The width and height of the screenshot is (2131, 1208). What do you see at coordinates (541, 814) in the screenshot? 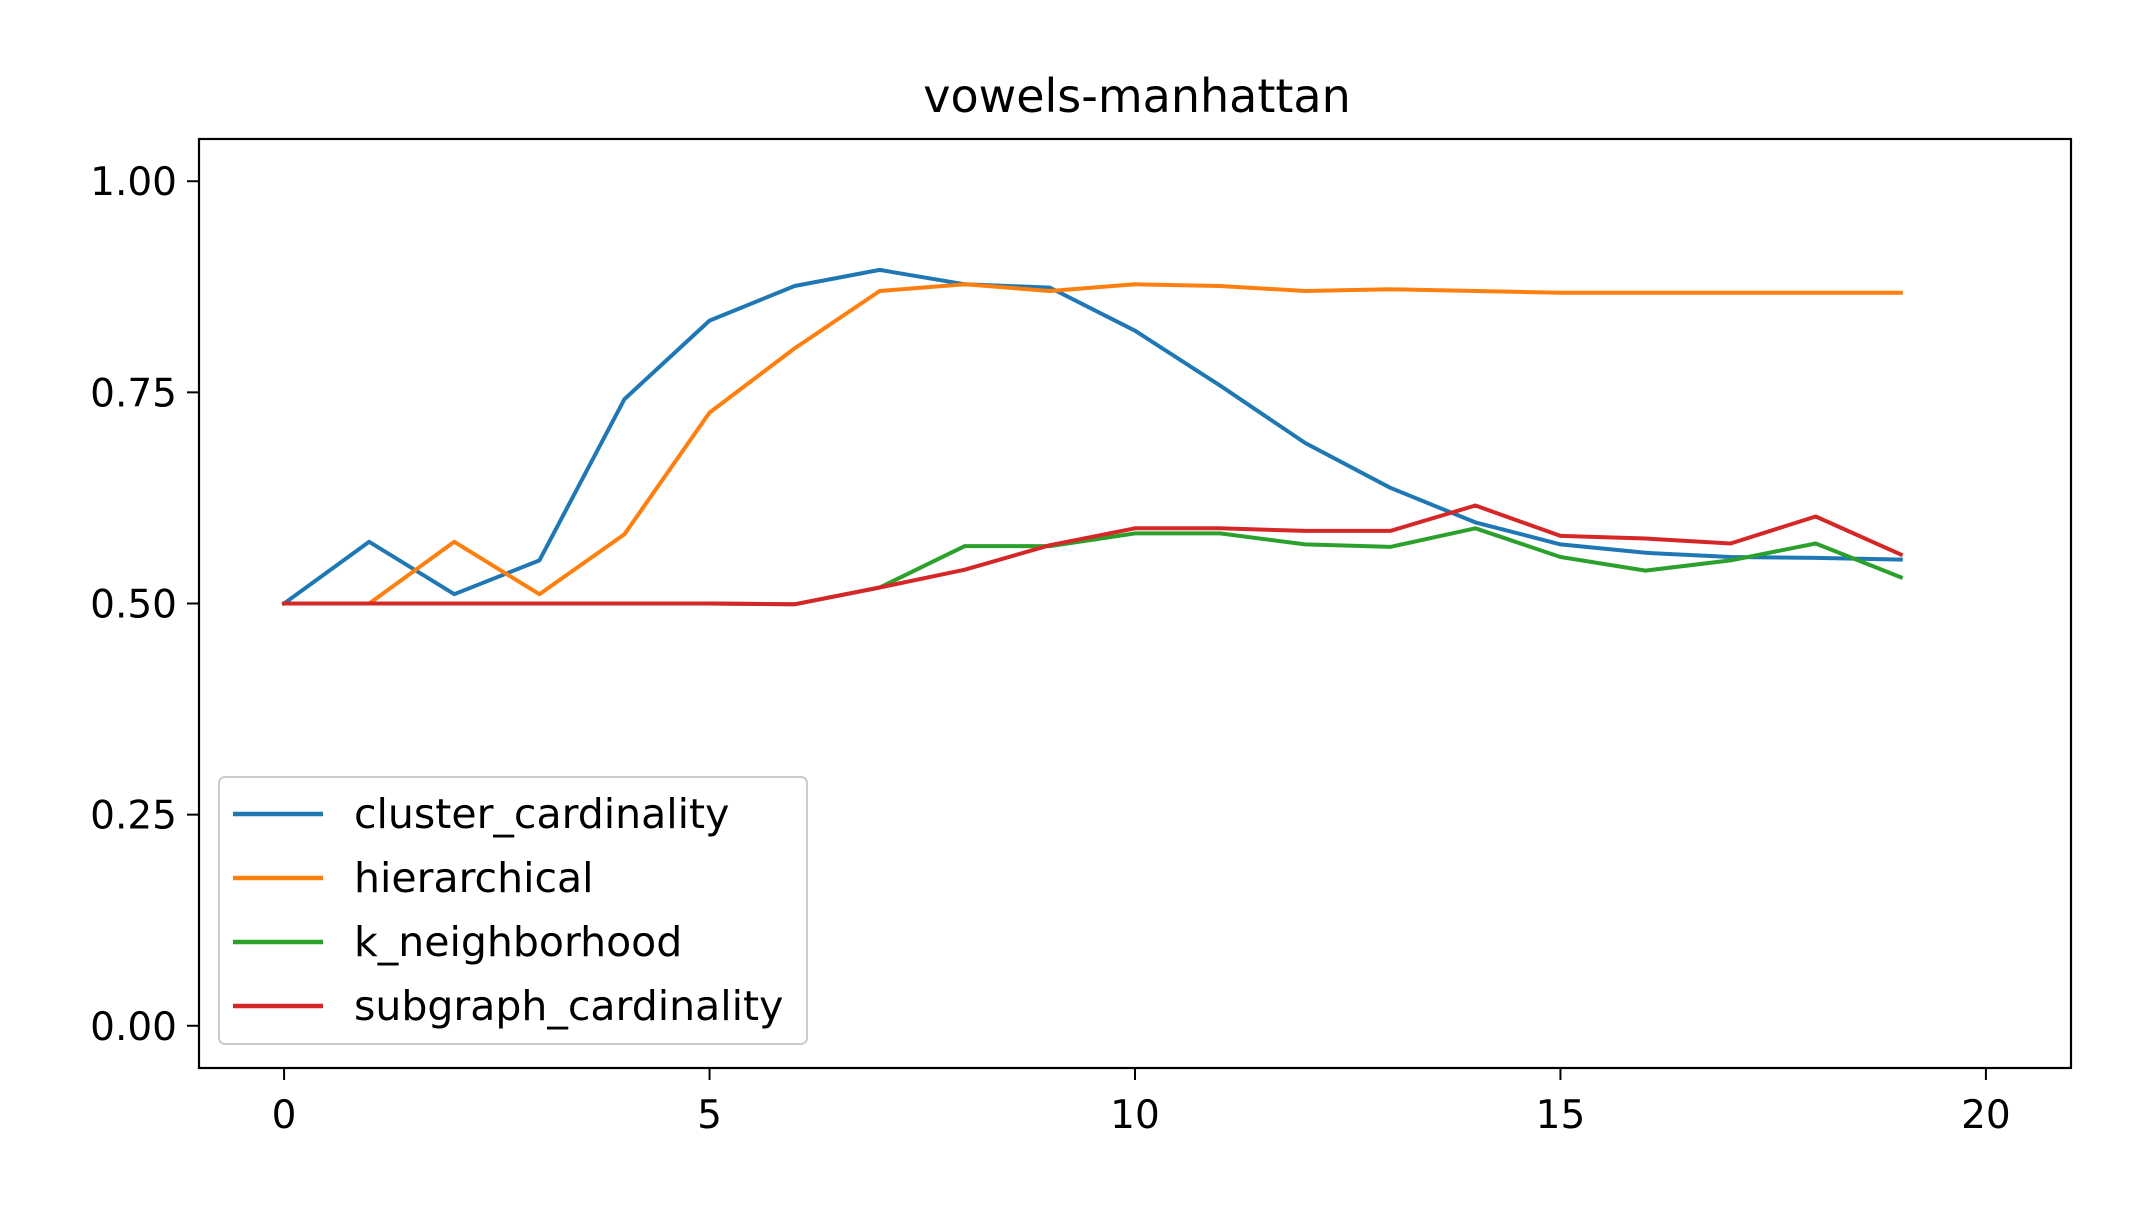
I see `legend-label: cluster_cardinality` at bounding box center [541, 814].